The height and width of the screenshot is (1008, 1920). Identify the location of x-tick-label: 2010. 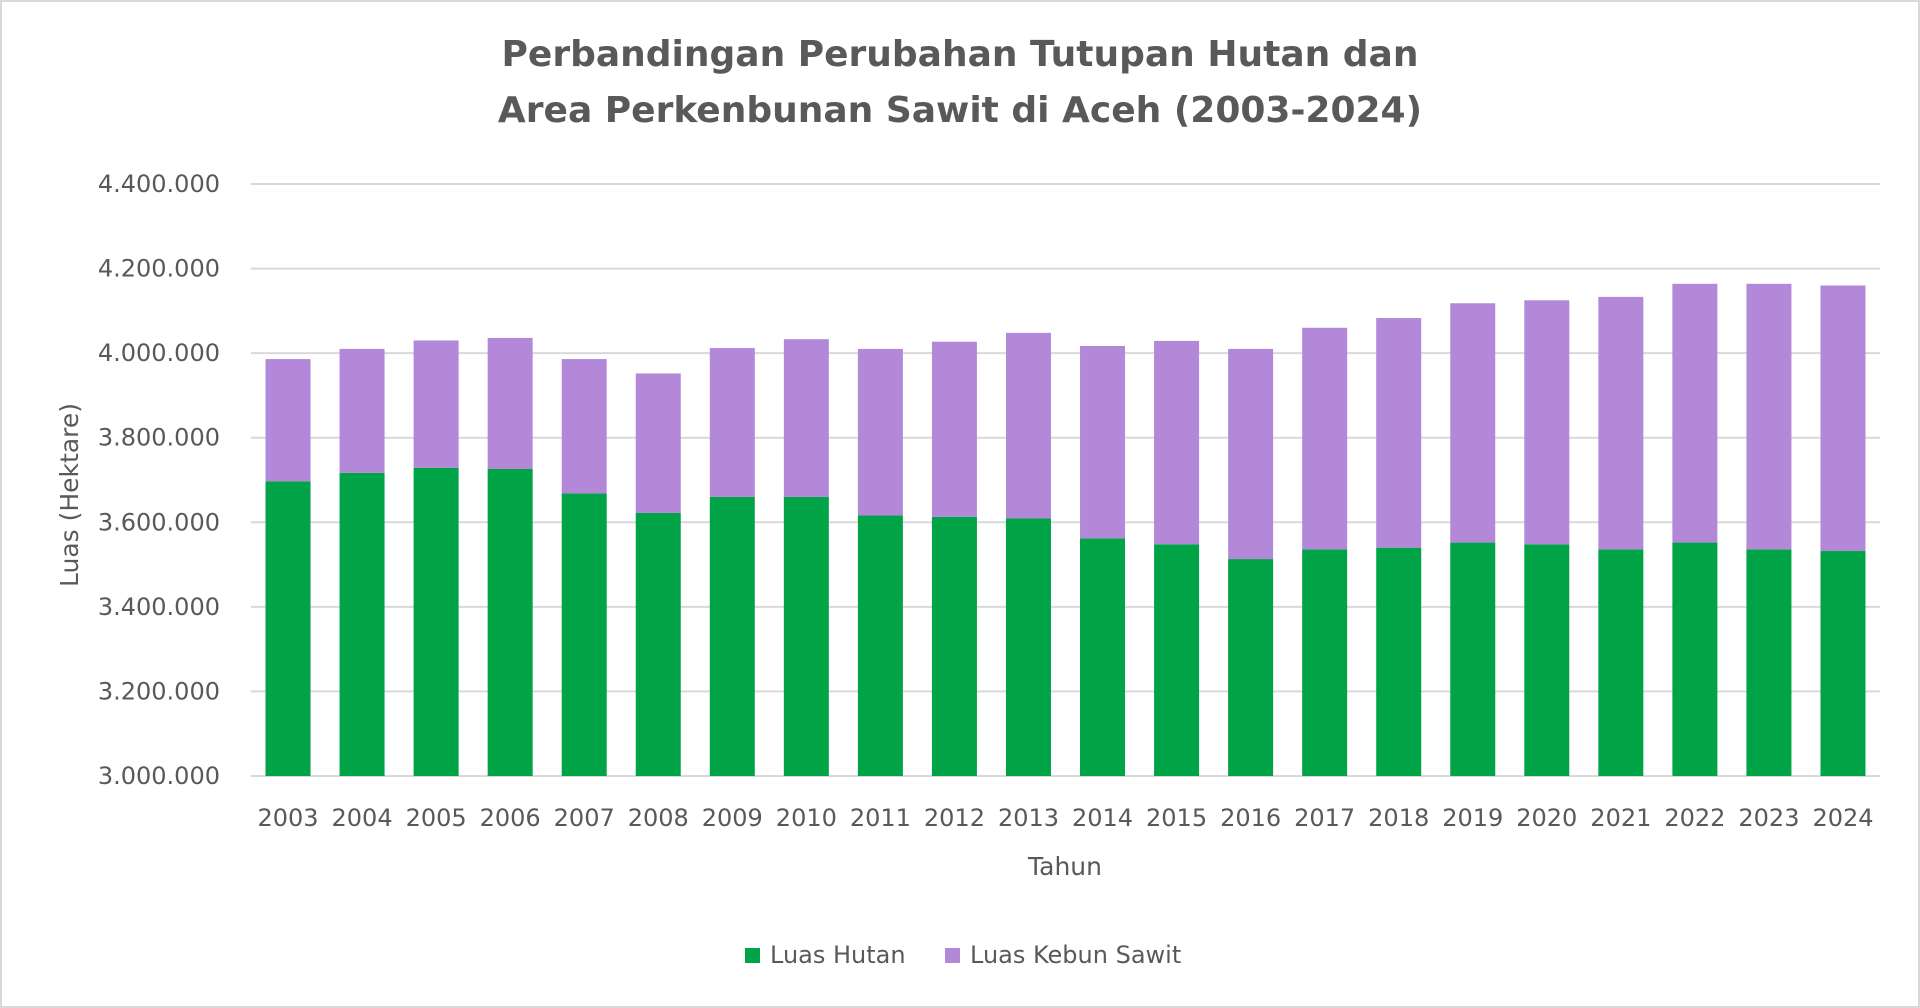
(806, 818).